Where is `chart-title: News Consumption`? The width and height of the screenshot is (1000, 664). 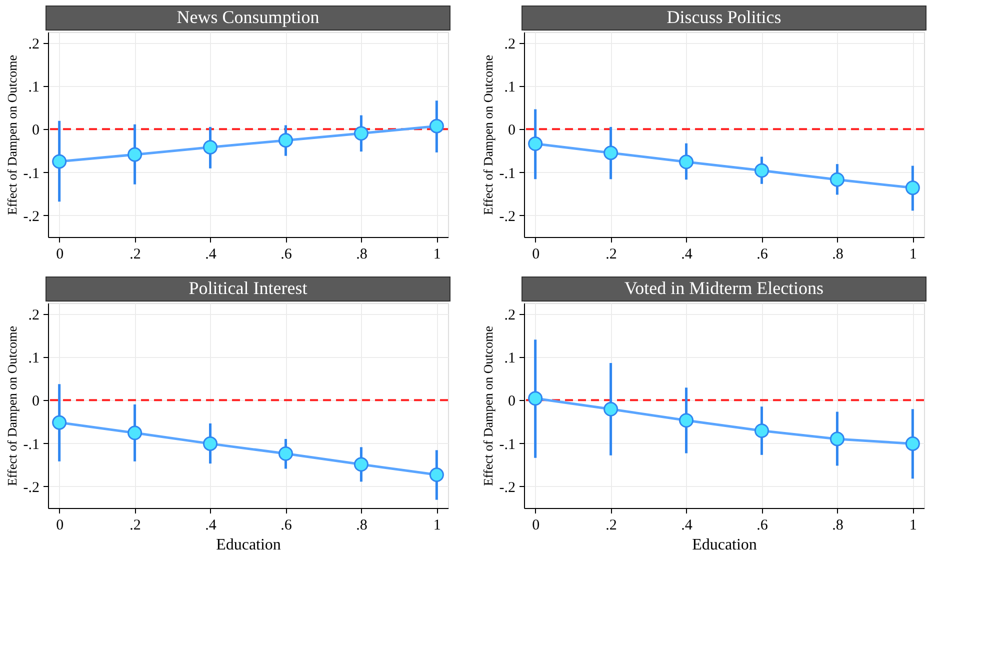 chart-title: News Consumption is located at coordinates (248, 17).